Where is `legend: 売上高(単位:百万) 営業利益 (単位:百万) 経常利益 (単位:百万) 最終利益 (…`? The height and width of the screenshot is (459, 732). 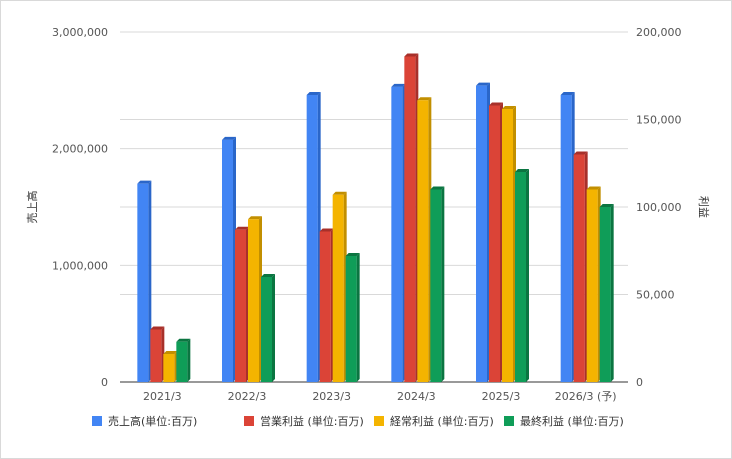
legend: 売上高(単位:百万) 営業利益 (単位:百万) 経常利益 (単位:百万) 最終利益 (… is located at coordinates (358, 421).